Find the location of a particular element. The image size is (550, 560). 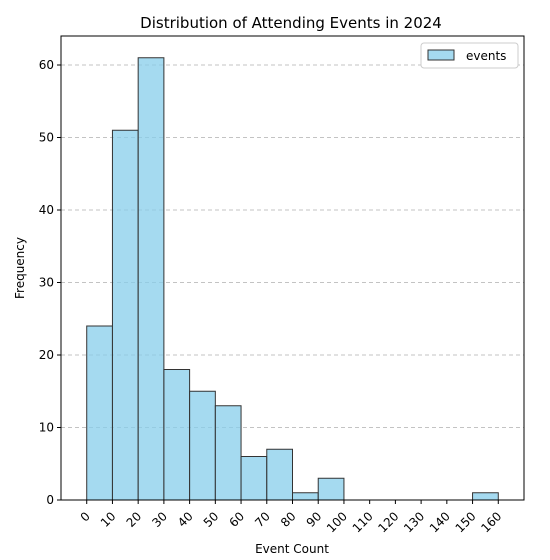

x-tick-label: 50 is located at coordinates (211, 519).